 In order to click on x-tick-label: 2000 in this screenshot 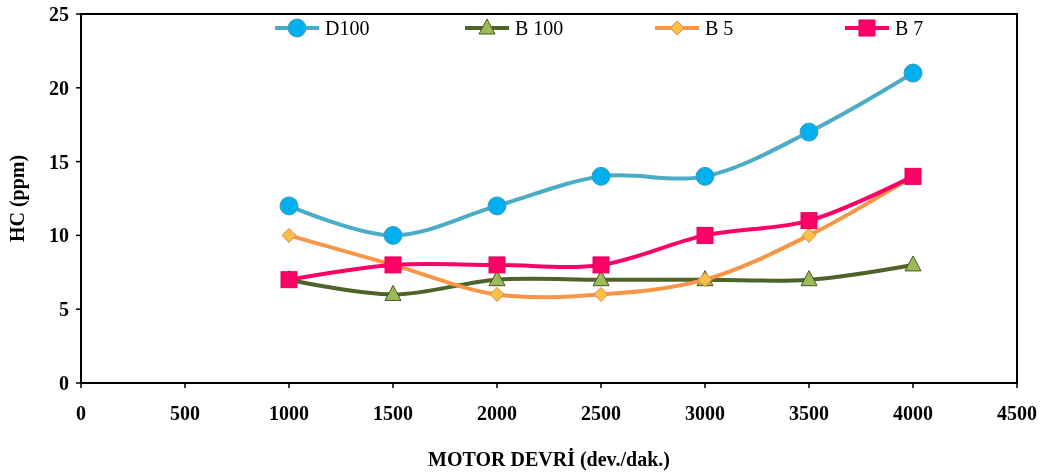, I will do `click(497, 413)`.